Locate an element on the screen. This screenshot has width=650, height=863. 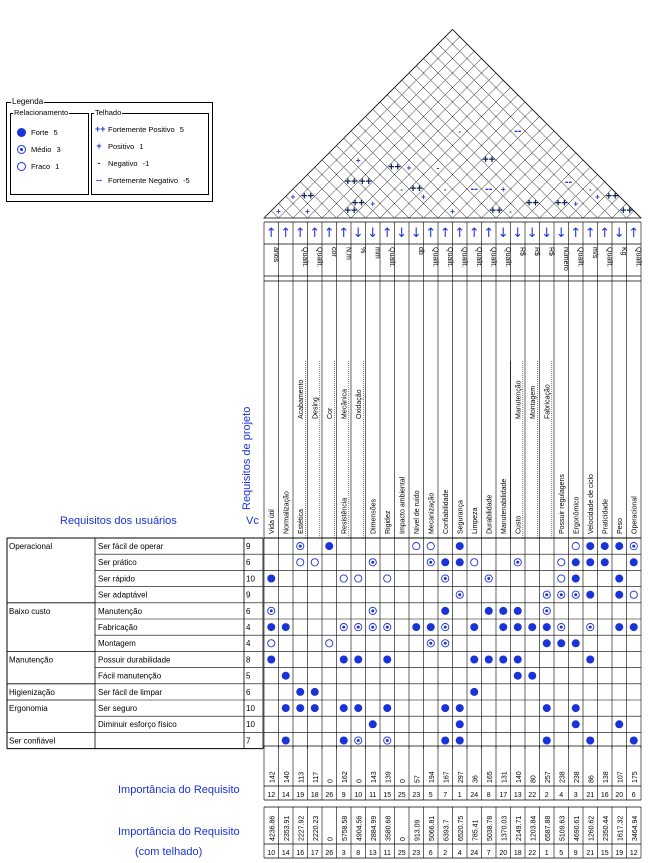
column-group: Fabricação is located at coordinates (547, 401).